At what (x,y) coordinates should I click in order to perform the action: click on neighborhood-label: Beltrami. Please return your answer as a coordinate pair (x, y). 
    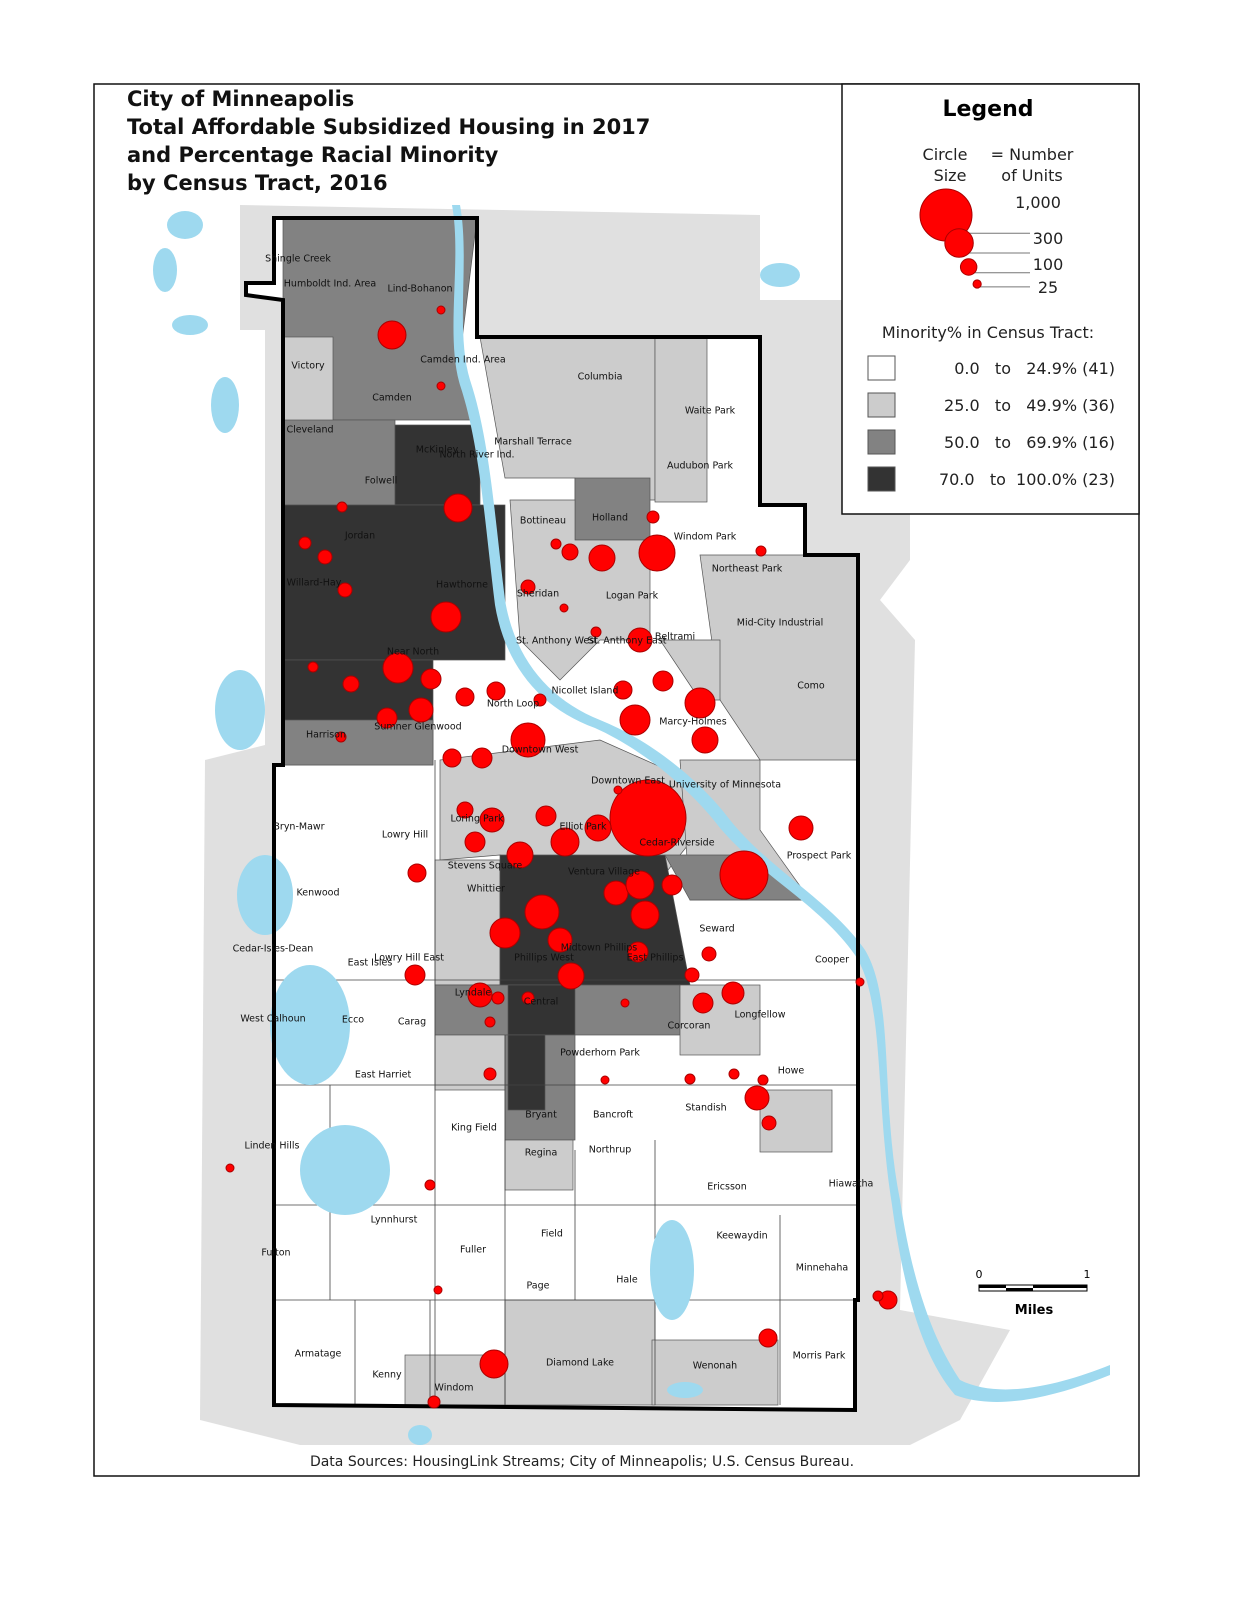
    Looking at the image, I should click on (675, 637).